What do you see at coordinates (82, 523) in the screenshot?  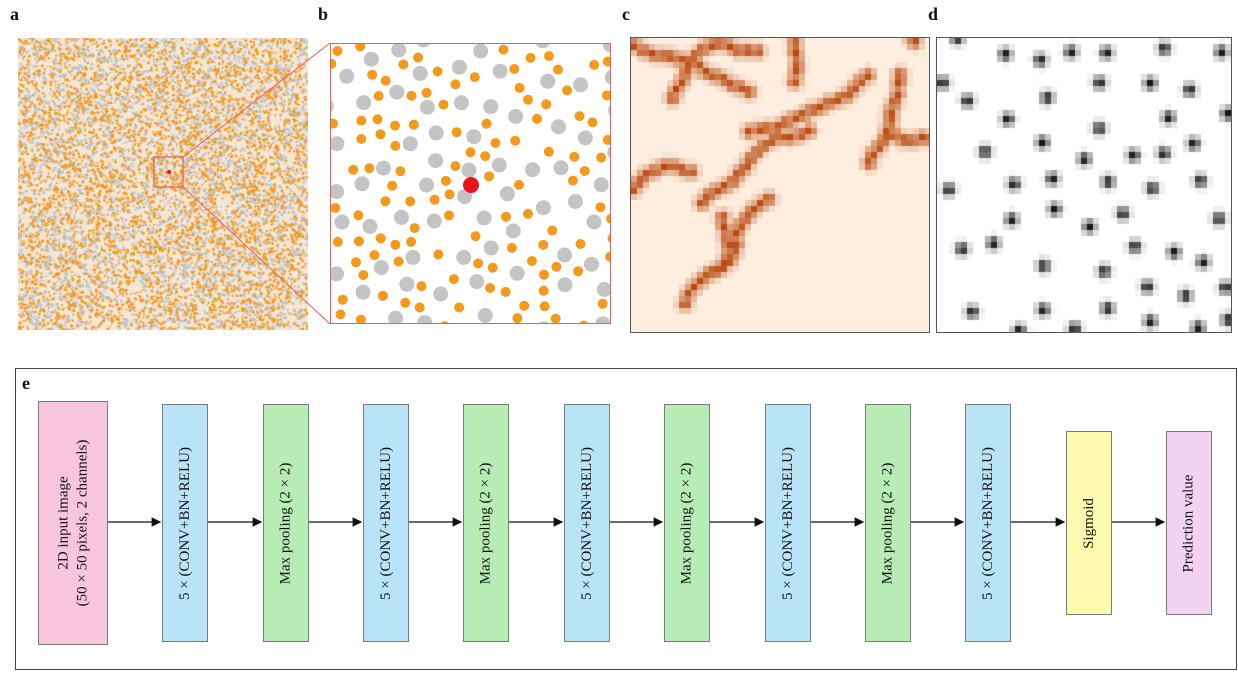 I see `layer-text-line: (50 × 50 pixels, 2 channels)` at bounding box center [82, 523].